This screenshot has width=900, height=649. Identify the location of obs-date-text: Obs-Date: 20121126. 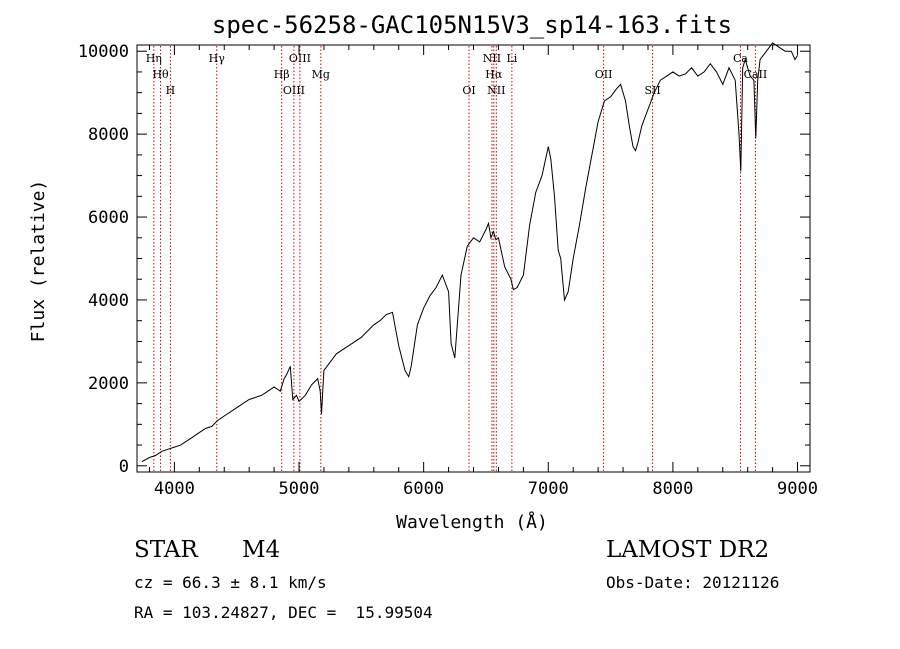
(693, 582).